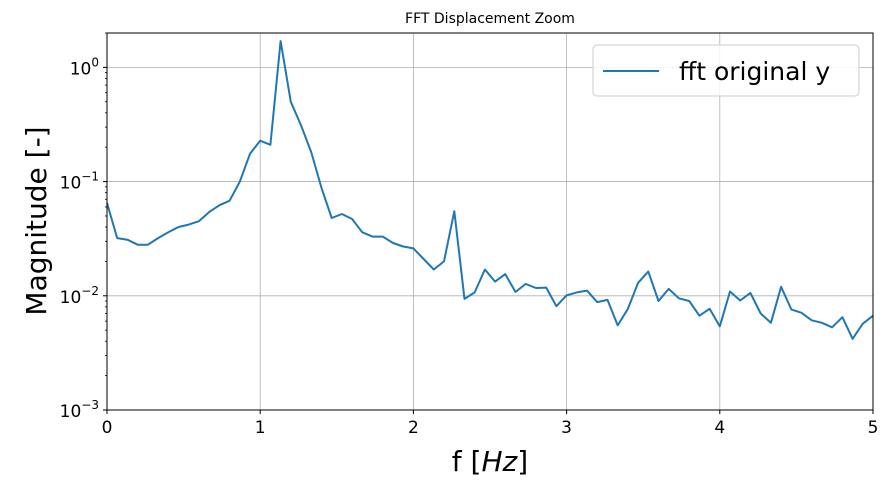 The height and width of the screenshot is (495, 890). I want to click on chart-title: FFT Displacement Zoom, so click(490, 19).